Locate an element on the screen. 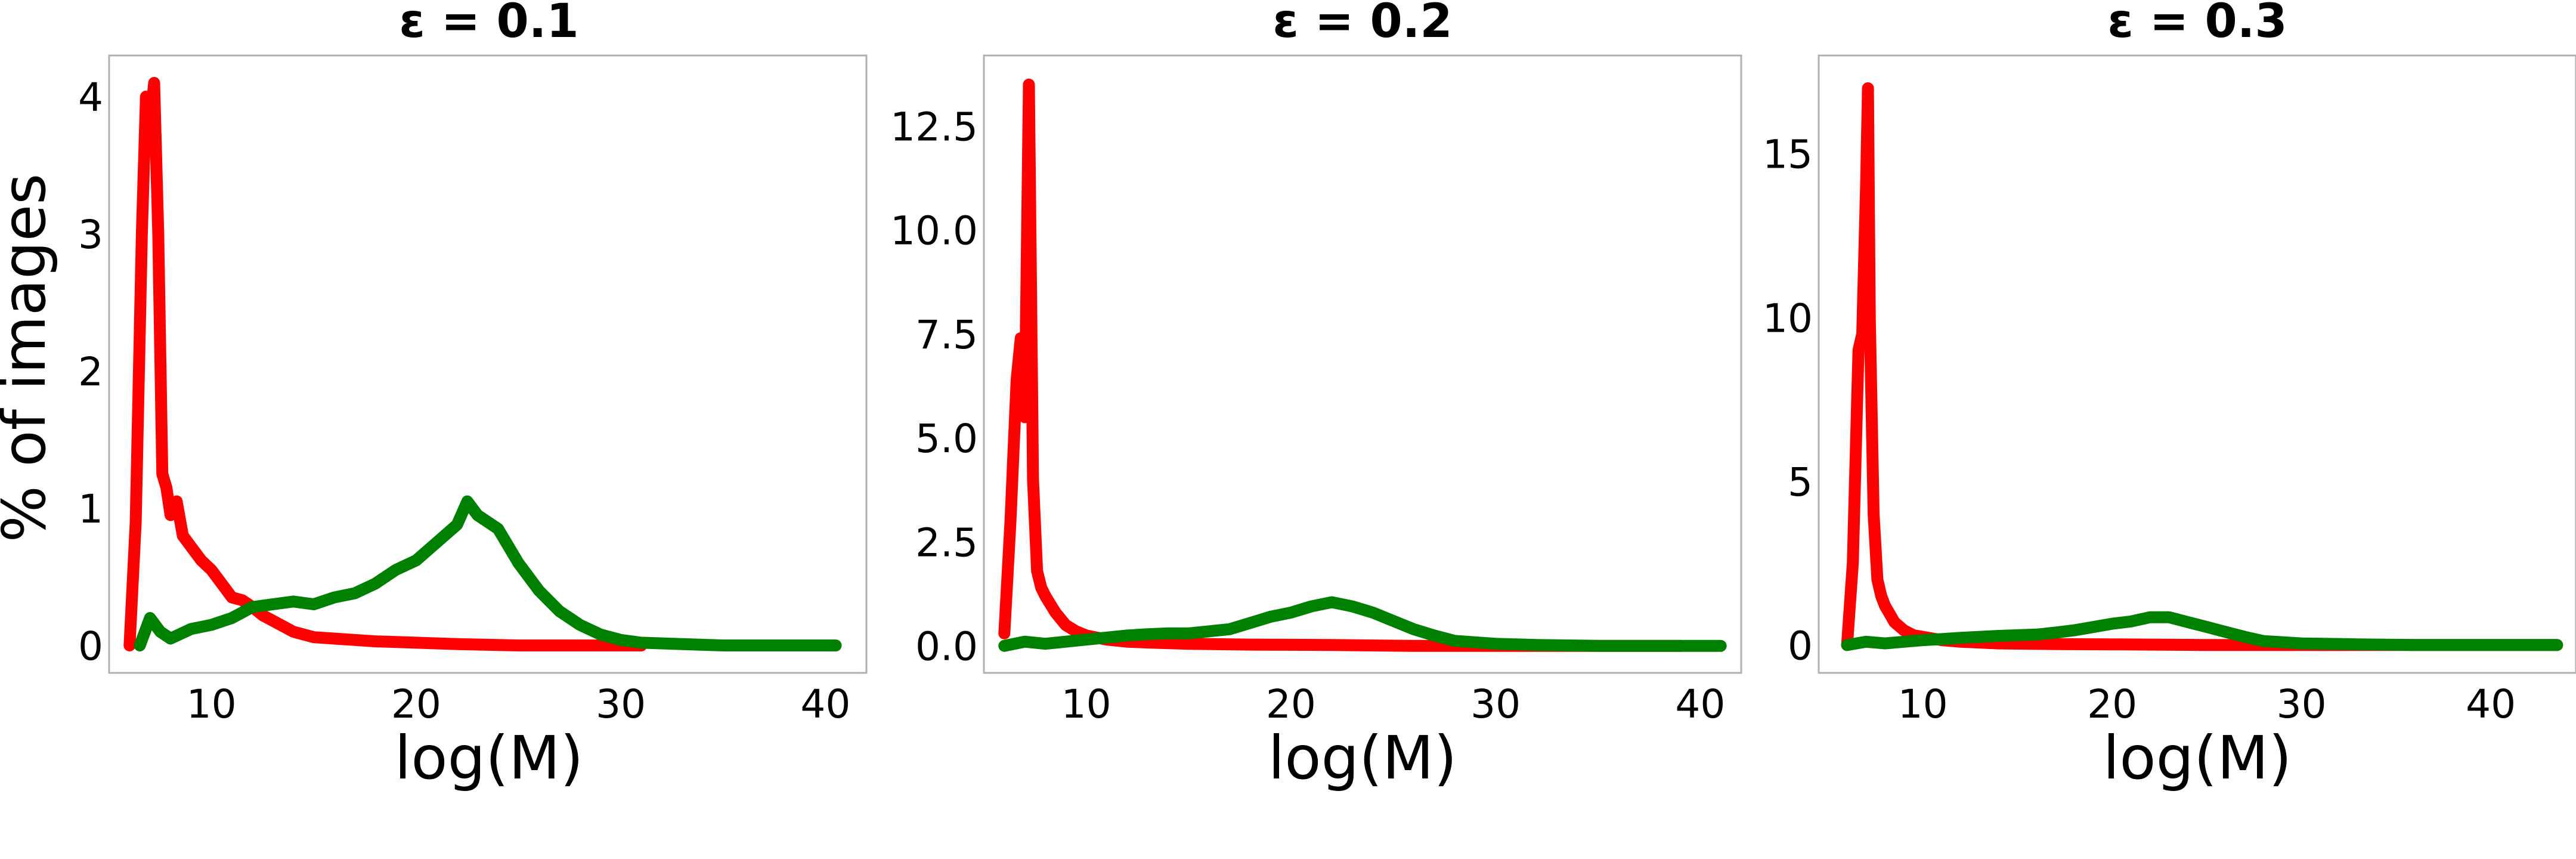 Image resolution: width=2576 pixels, height=859 pixels. panel-2-xtick-label: 20 is located at coordinates (1291, 704).